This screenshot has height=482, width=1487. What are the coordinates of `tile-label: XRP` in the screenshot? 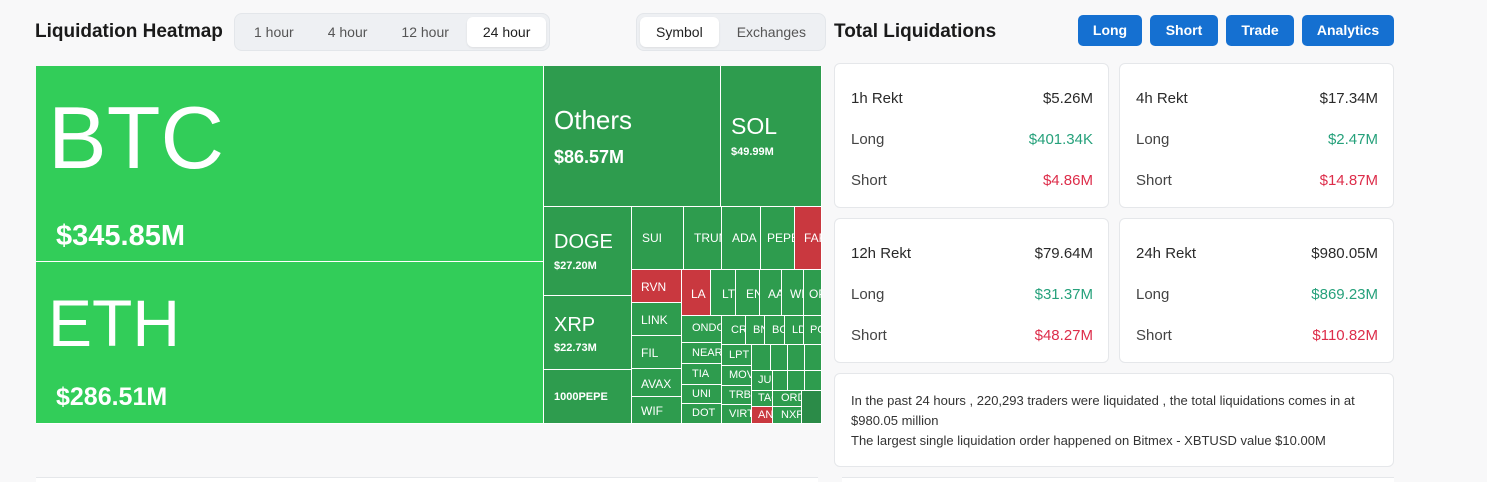 It's located at (575, 325).